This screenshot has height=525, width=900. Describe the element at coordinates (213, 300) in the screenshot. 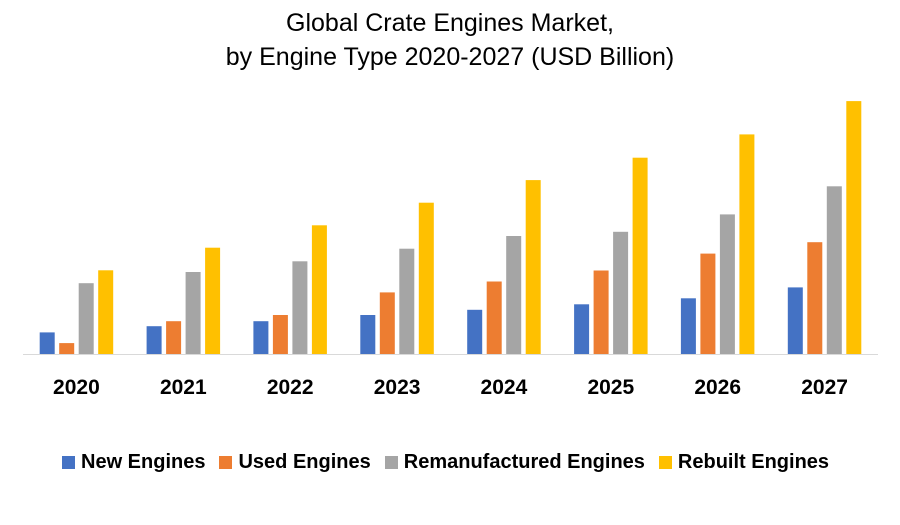

I see `bar-rebuilt-engines-2021` at that location.